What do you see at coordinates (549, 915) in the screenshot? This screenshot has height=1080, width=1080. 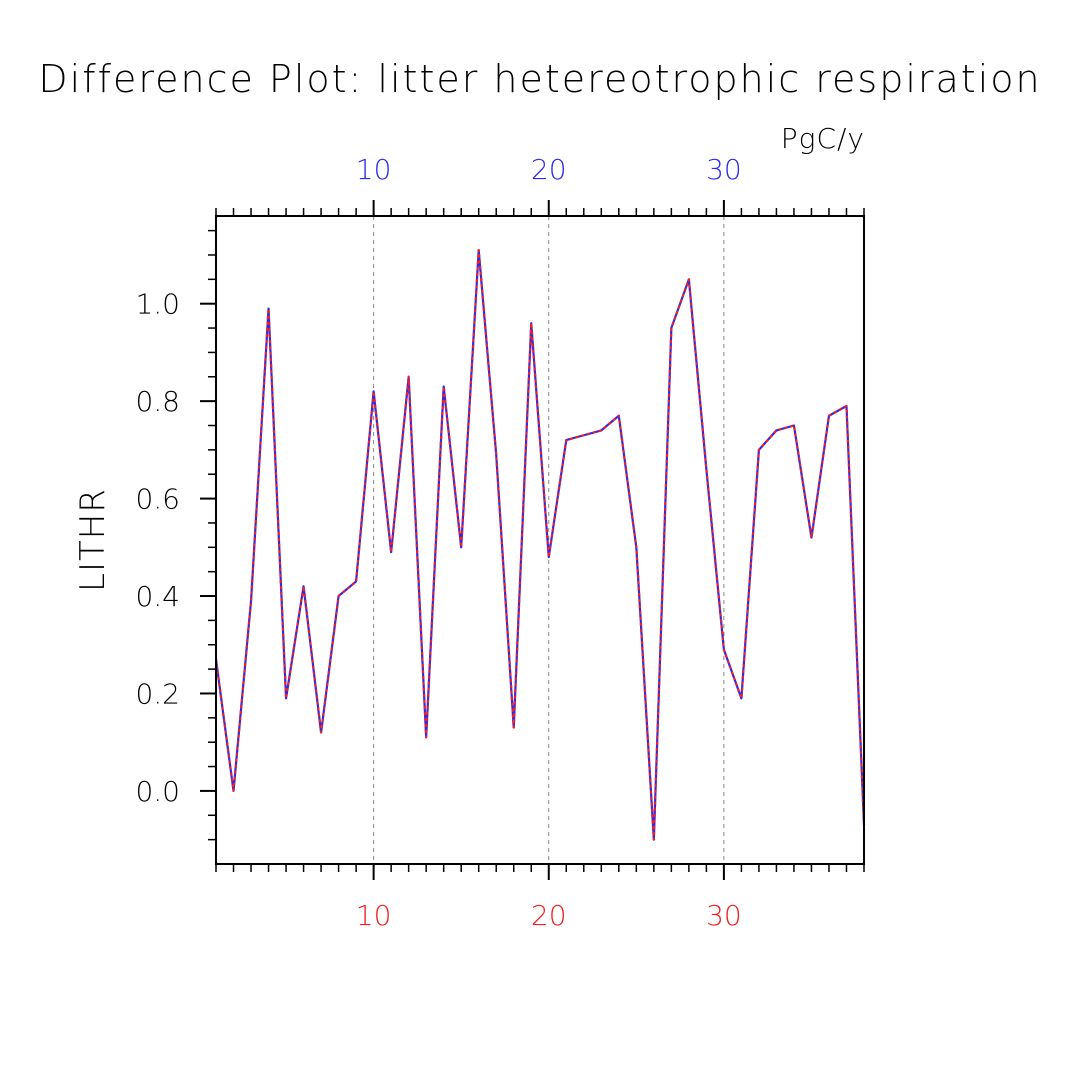 I see `x-tick-label-bottom-20: 20` at bounding box center [549, 915].